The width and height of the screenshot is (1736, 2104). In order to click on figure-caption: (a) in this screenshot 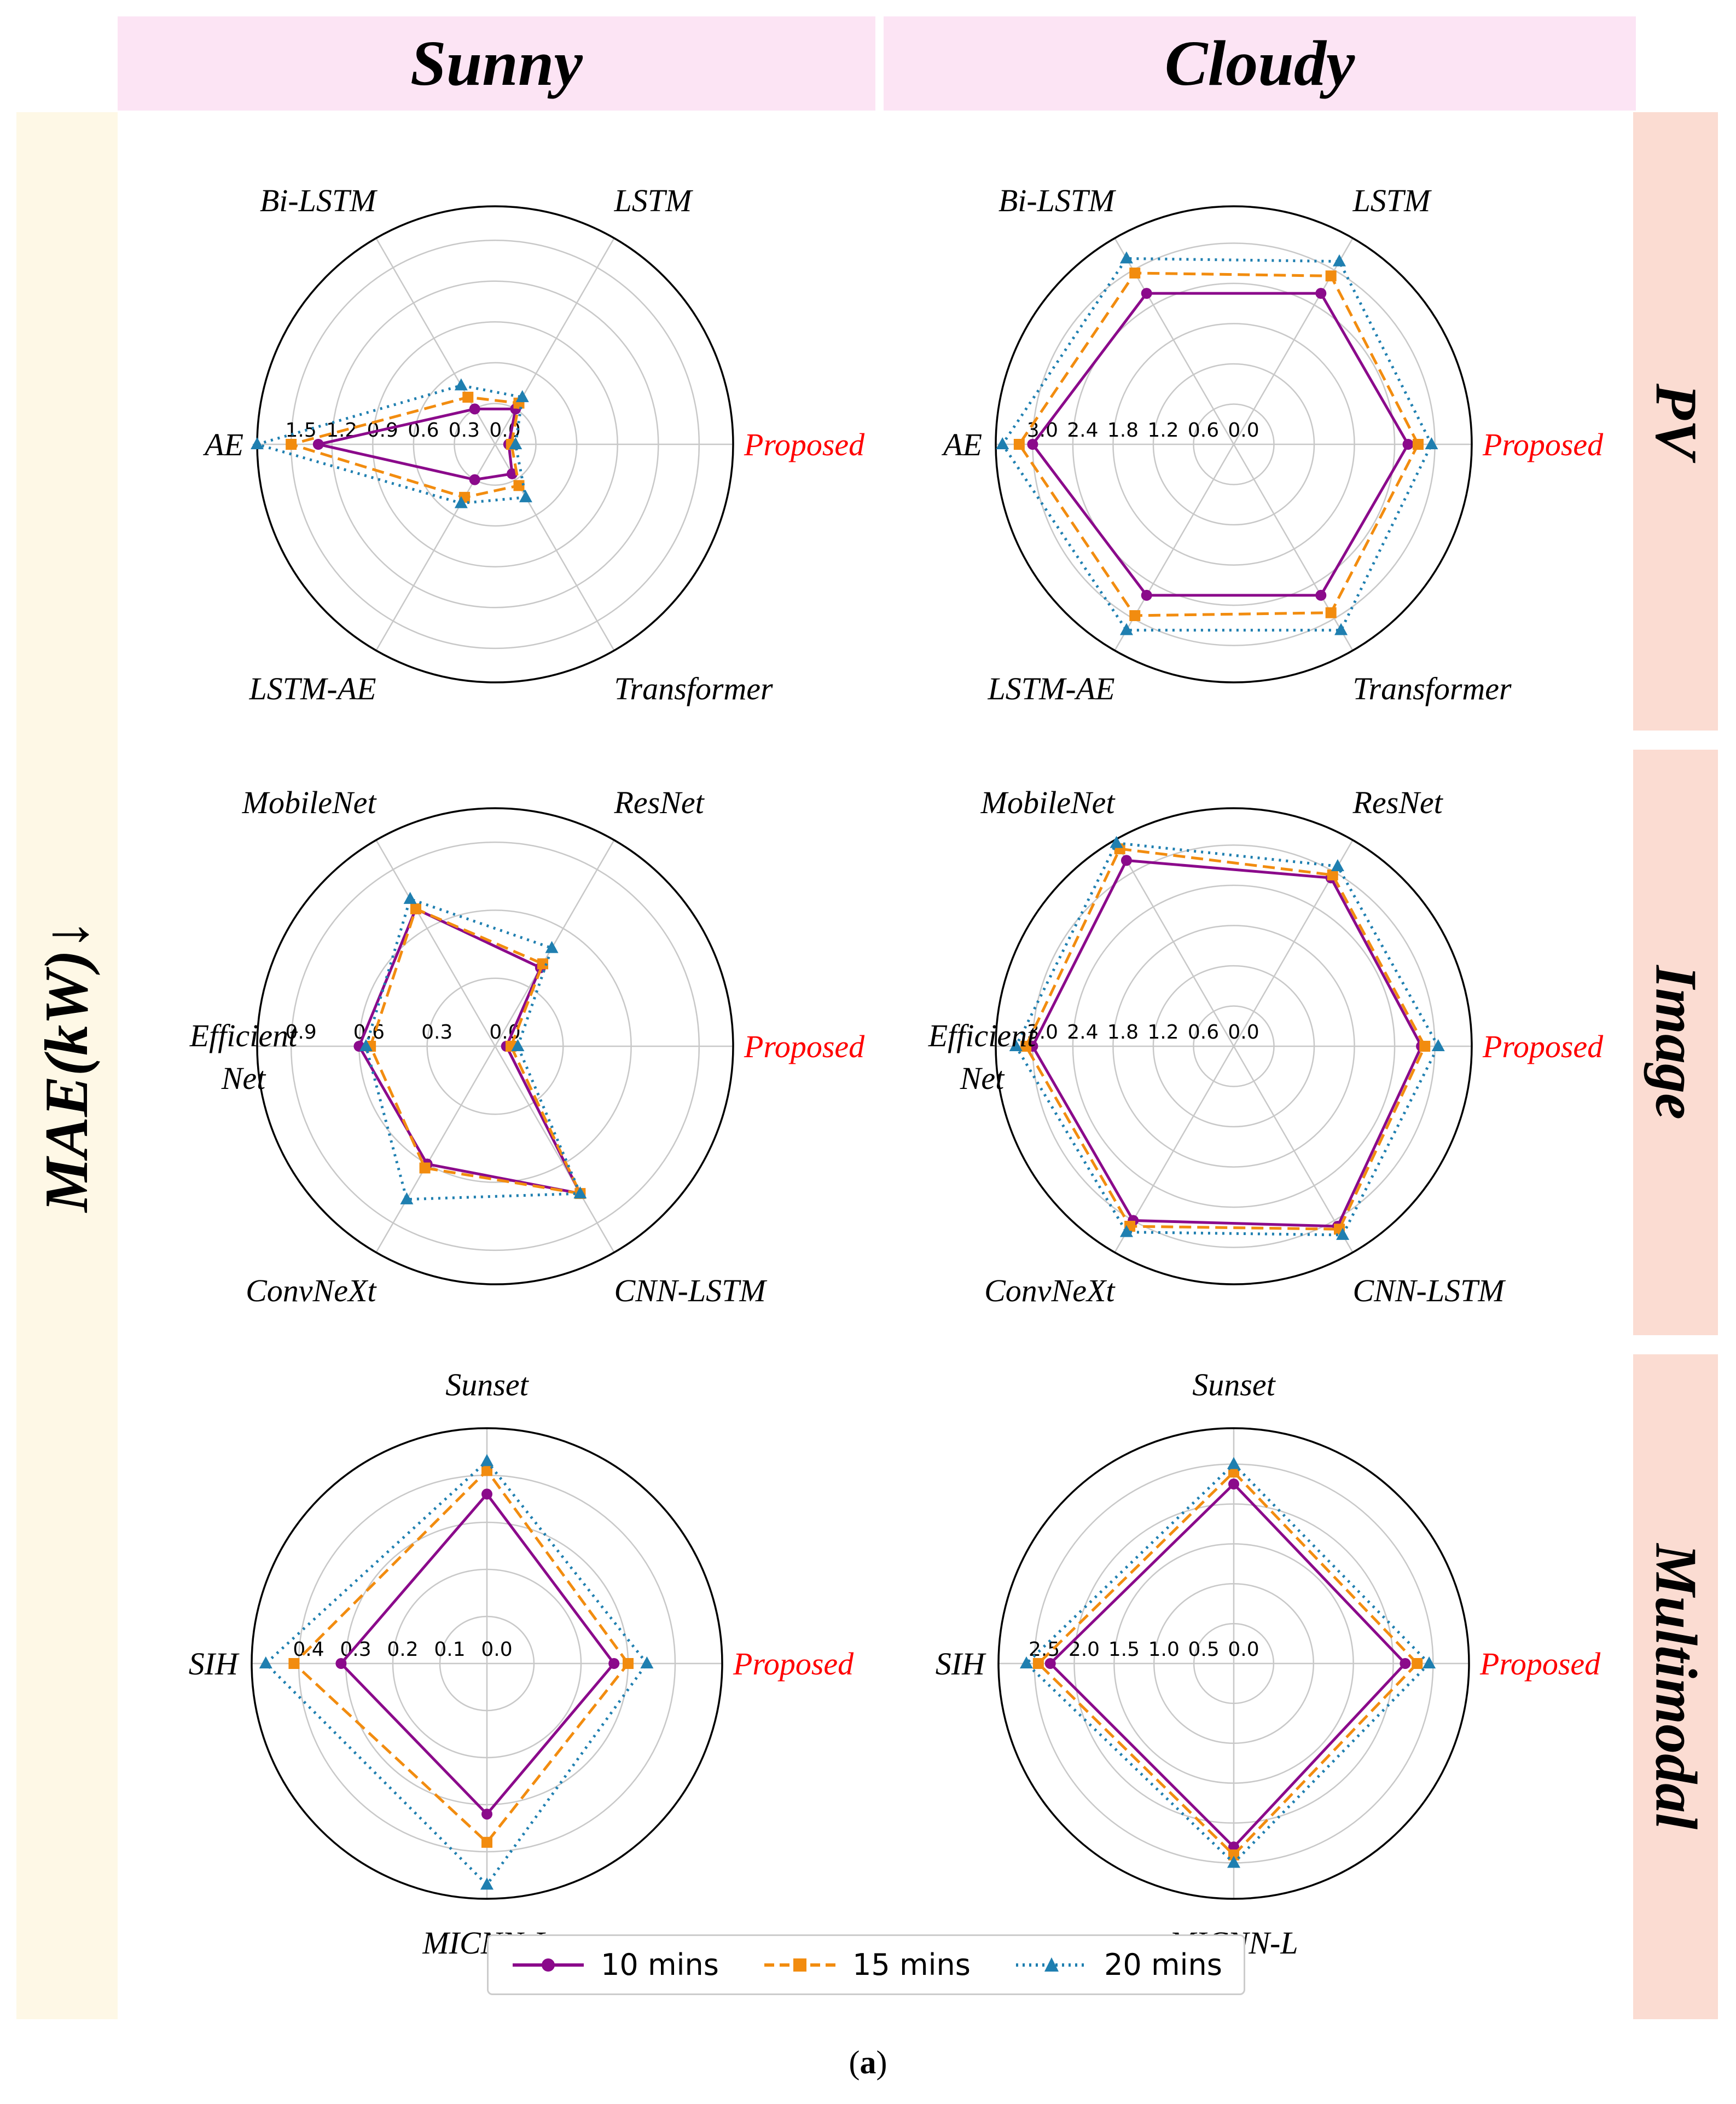, I will do `click(868, 2062)`.